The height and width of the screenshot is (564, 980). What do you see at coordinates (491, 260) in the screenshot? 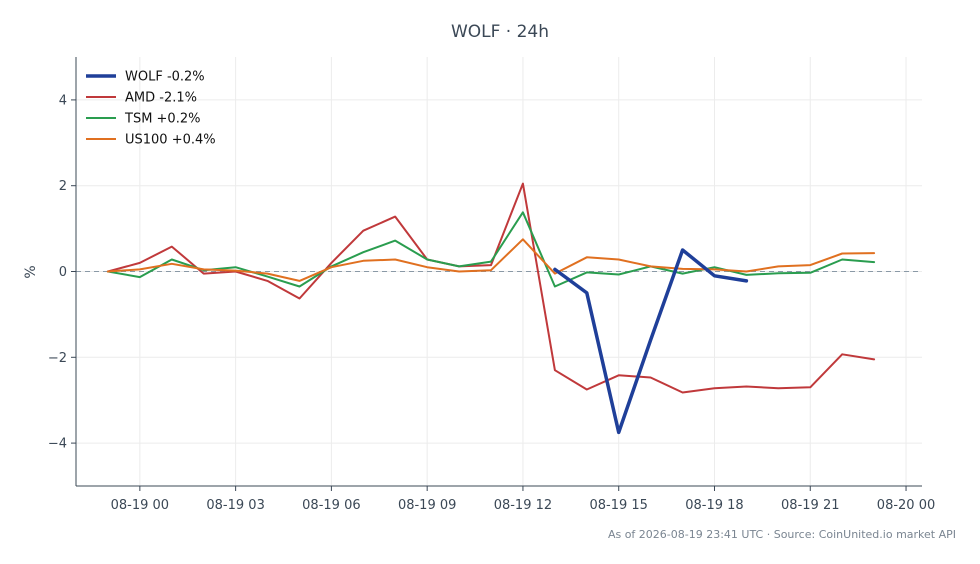
I see `series-line-us100` at bounding box center [491, 260].